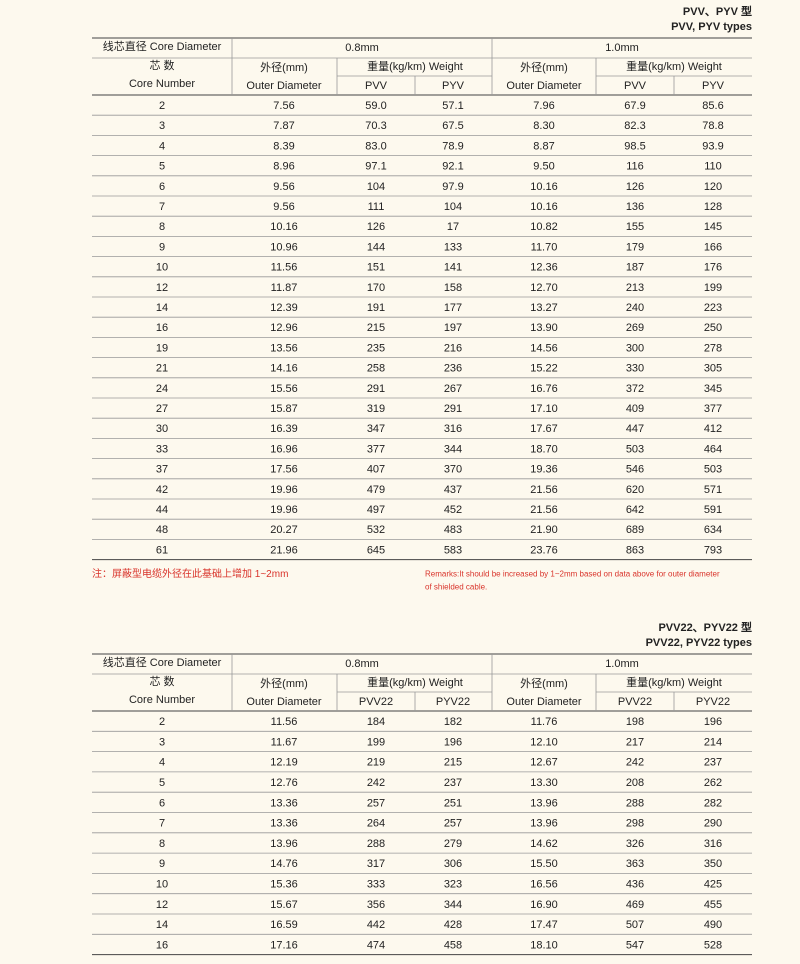 Image resolution: width=800 pixels, height=964 pixels. What do you see at coordinates (713, 925) in the screenshot?
I see `table-cell: 490` at bounding box center [713, 925].